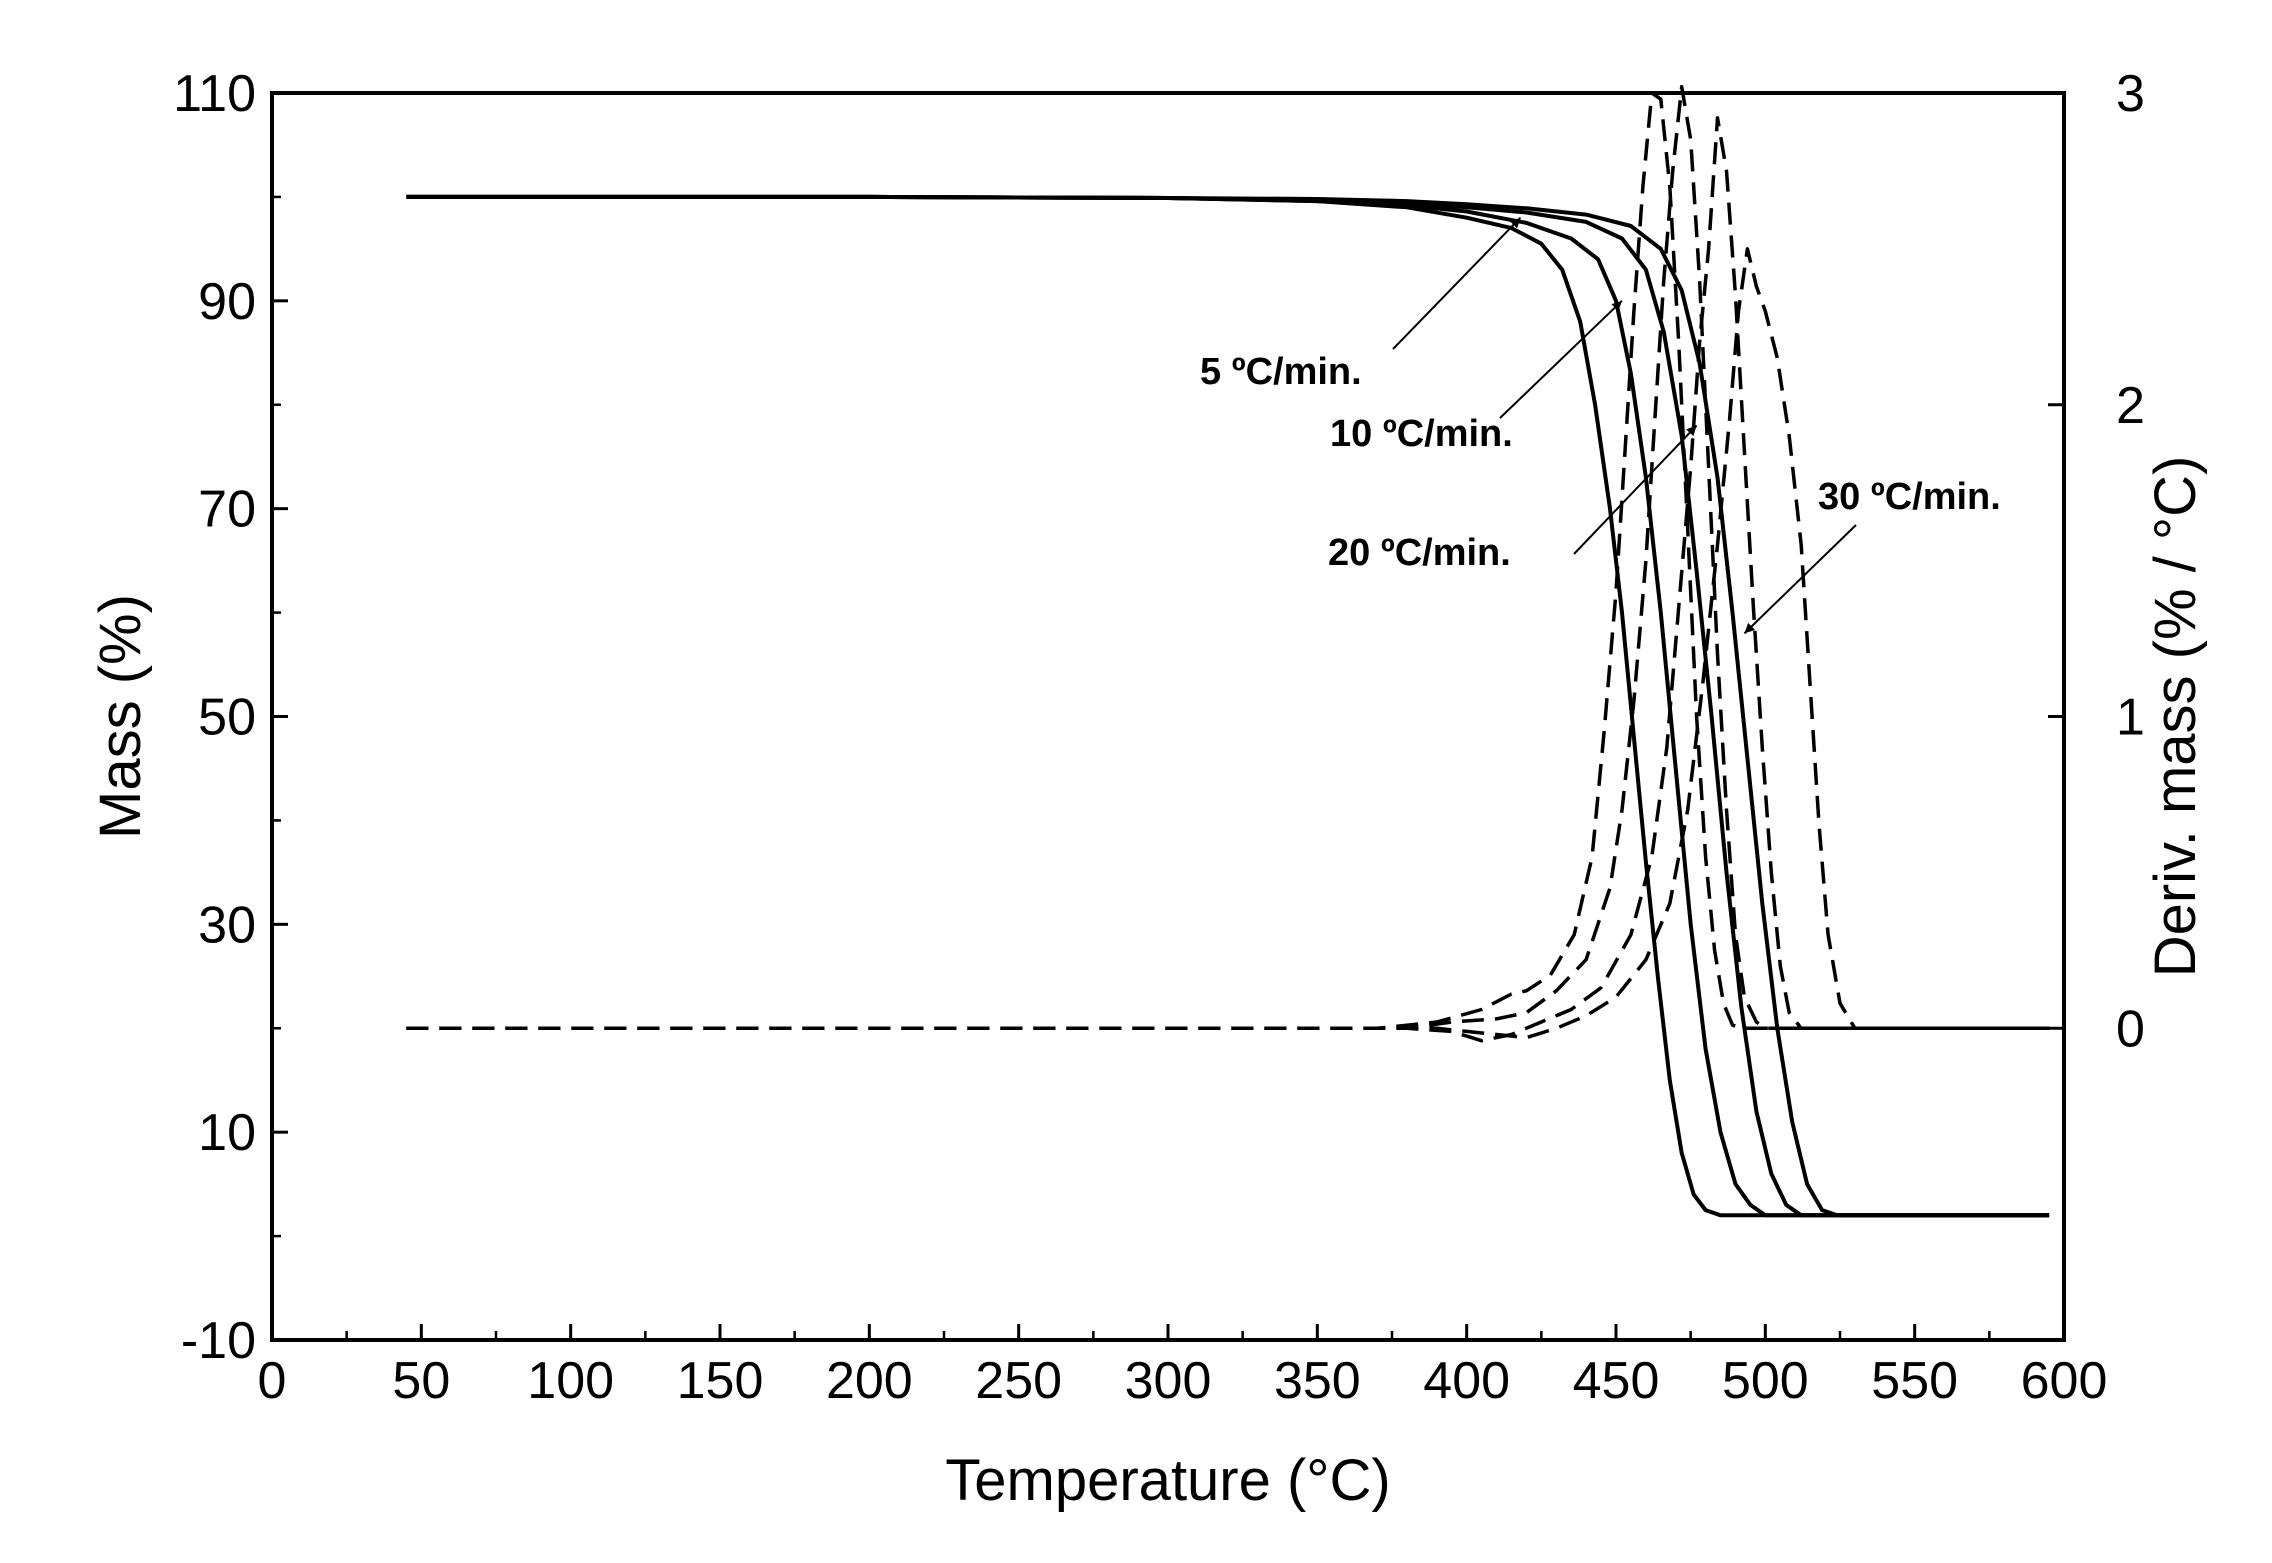 This screenshot has width=2272, height=1563. Describe the element at coordinates (1167, 1480) in the screenshot. I see `x-axis-title: Temperature (°C)` at that location.